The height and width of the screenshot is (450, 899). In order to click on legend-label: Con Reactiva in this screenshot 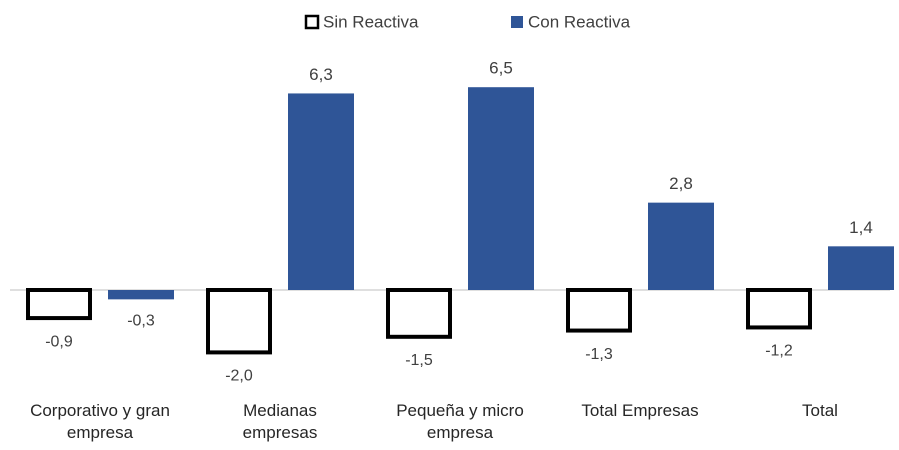, I will do `click(579, 21)`.